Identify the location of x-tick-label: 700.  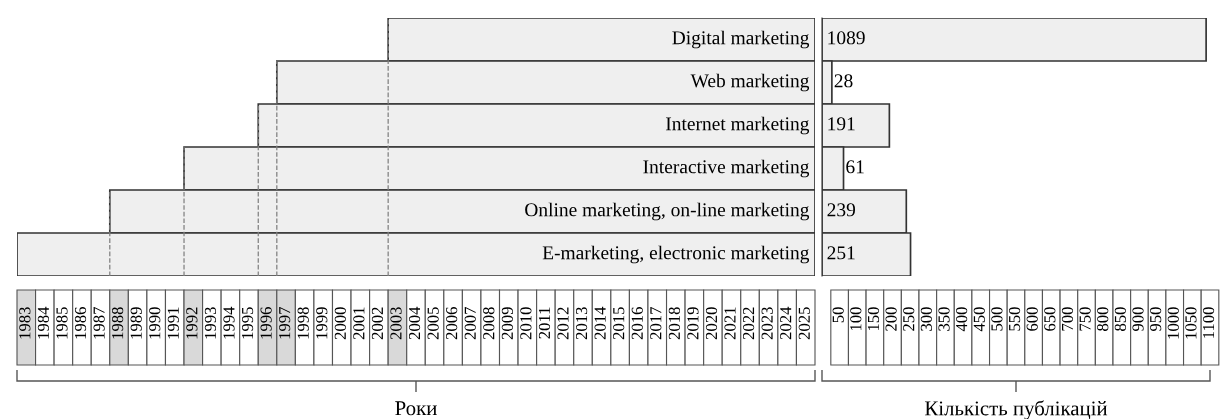
(1067, 319).